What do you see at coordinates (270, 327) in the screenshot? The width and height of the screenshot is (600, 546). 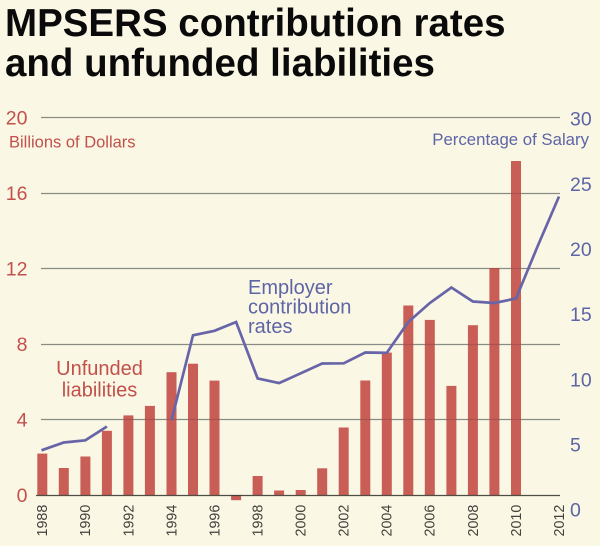 I see `svg-text: rates` at bounding box center [270, 327].